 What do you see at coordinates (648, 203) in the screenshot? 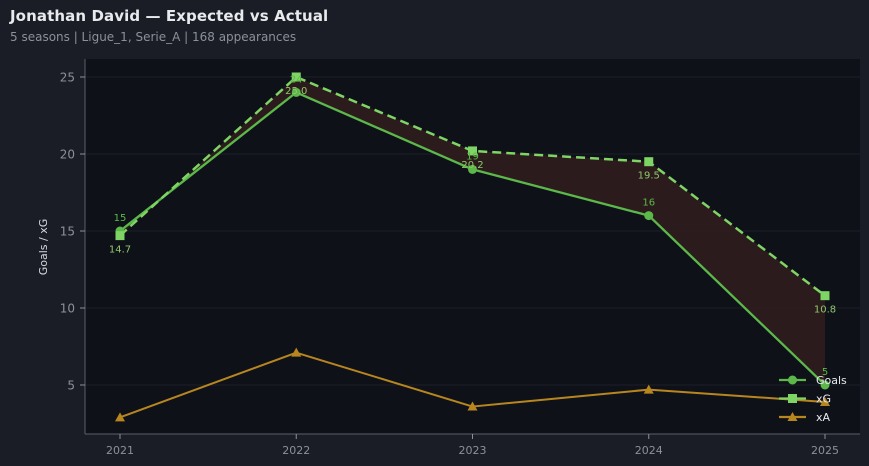
I see `goals-data-label: 16` at bounding box center [648, 203].